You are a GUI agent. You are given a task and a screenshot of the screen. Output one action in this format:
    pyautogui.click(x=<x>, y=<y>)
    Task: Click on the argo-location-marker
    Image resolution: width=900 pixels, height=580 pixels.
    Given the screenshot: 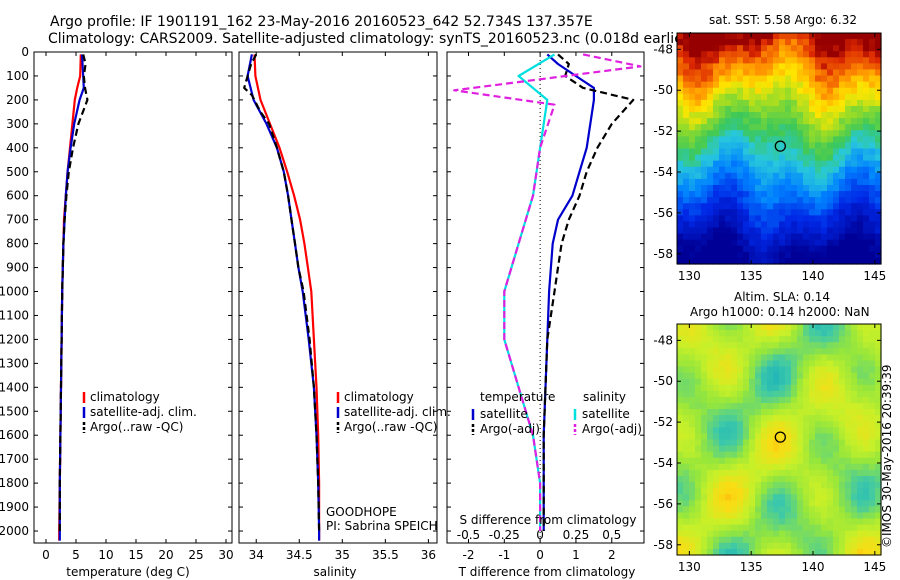 What is the action you would take?
    pyautogui.click(x=780, y=437)
    